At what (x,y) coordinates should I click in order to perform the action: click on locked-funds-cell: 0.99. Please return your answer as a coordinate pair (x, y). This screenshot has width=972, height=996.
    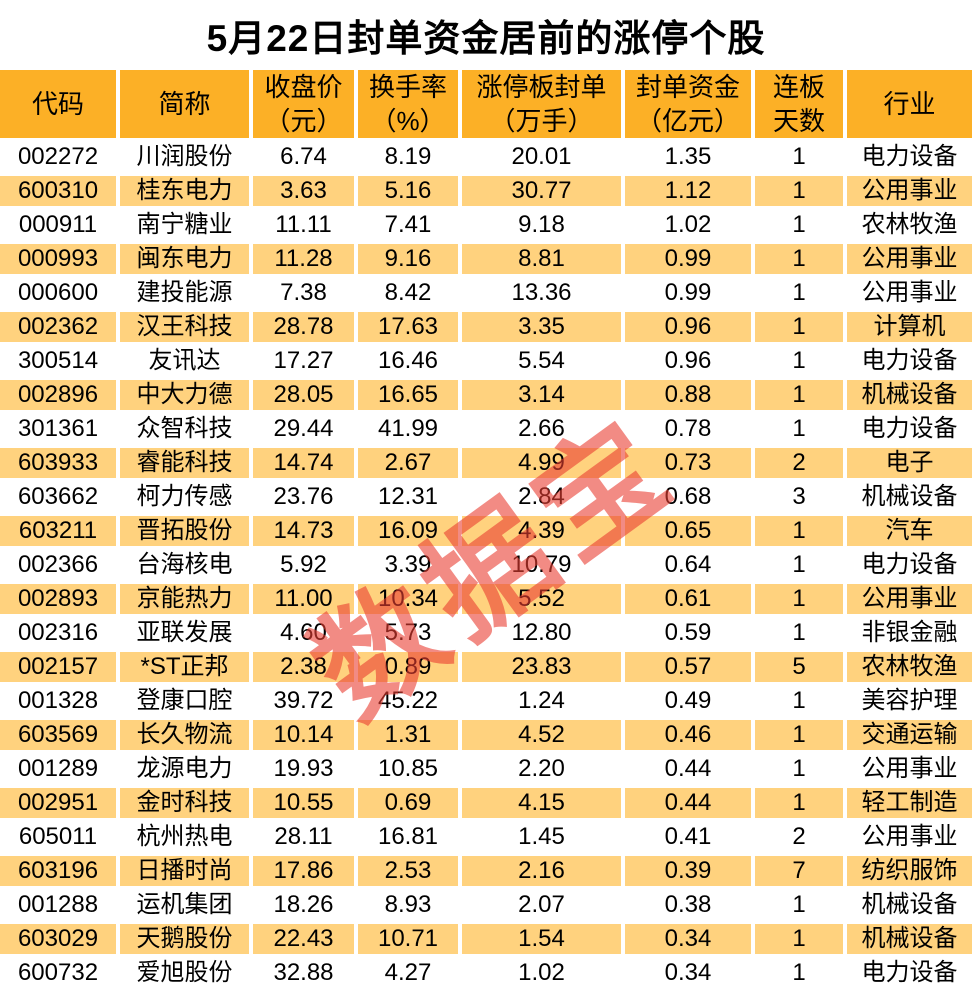
    Looking at the image, I should click on (688, 259).